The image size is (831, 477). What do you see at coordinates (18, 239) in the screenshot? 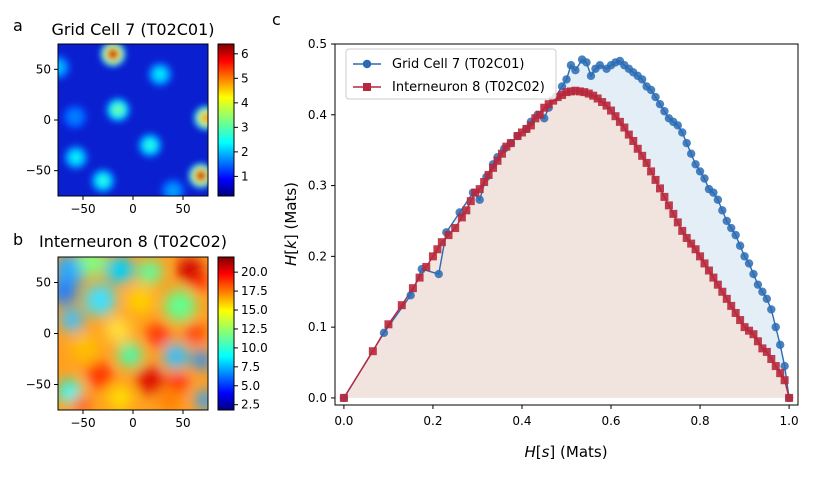
I see `panel-label-b: b` at bounding box center [18, 239].